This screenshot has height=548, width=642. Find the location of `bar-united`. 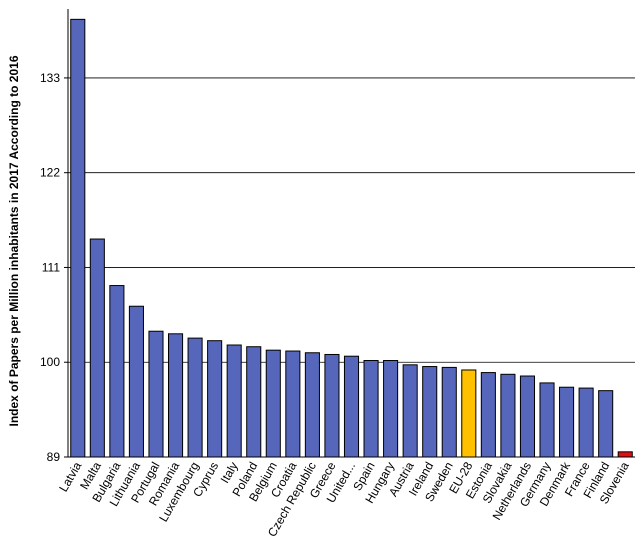

bar-united is located at coordinates (351, 406).